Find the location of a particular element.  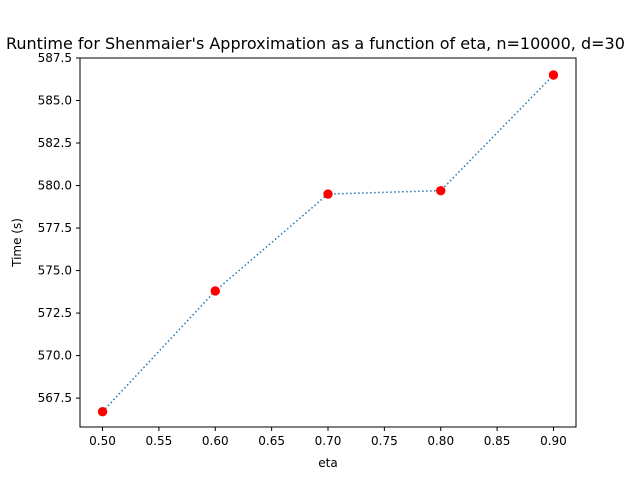

y-tick-label: 587.5 is located at coordinates (55, 58).